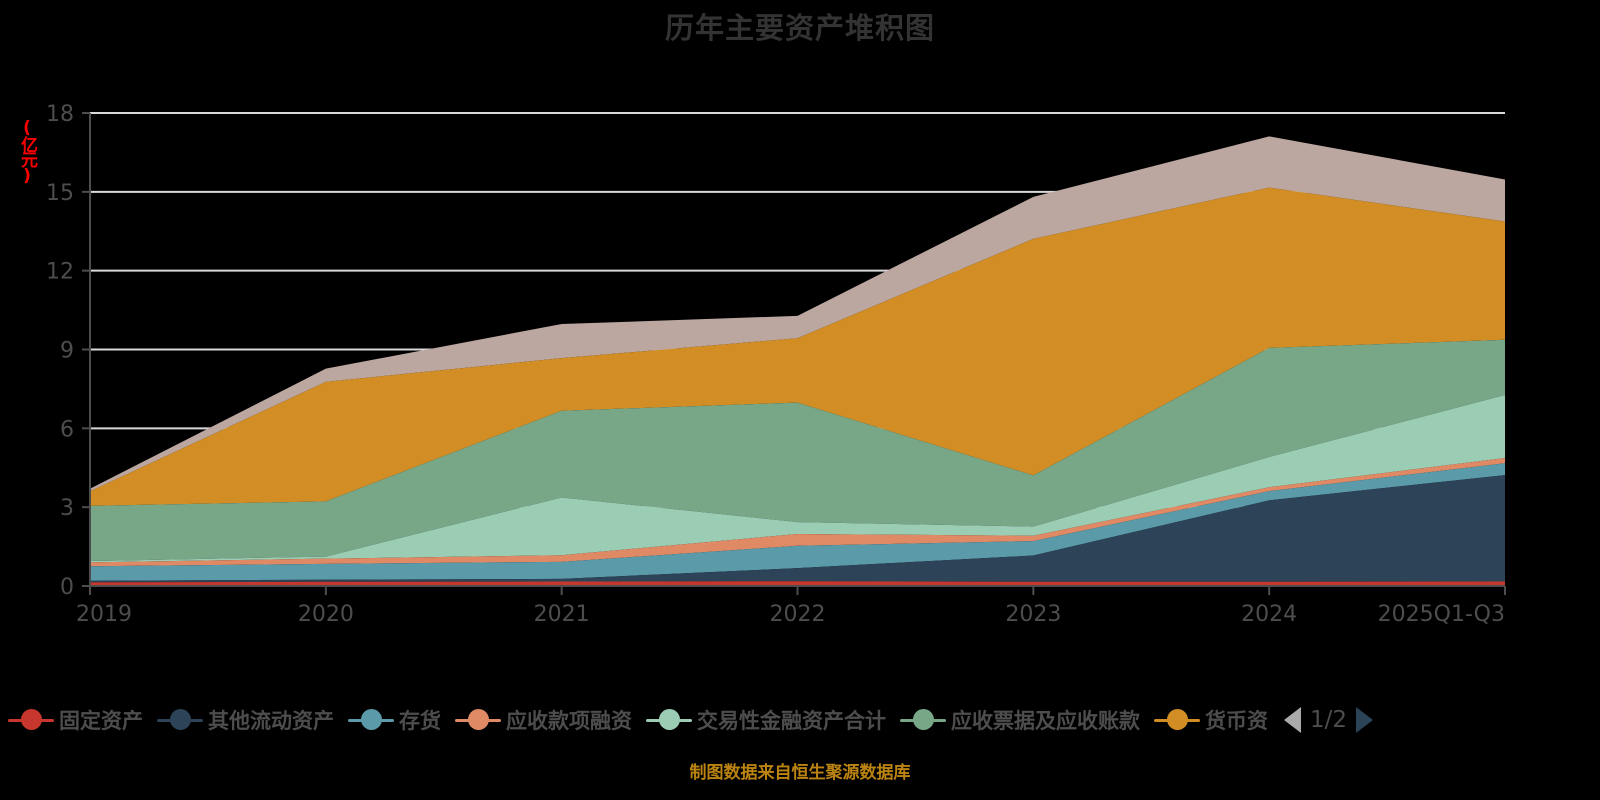 The height and width of the screenshot is (800, 1600). I want to click on x-tick-label: 2020, so click(326, 614).